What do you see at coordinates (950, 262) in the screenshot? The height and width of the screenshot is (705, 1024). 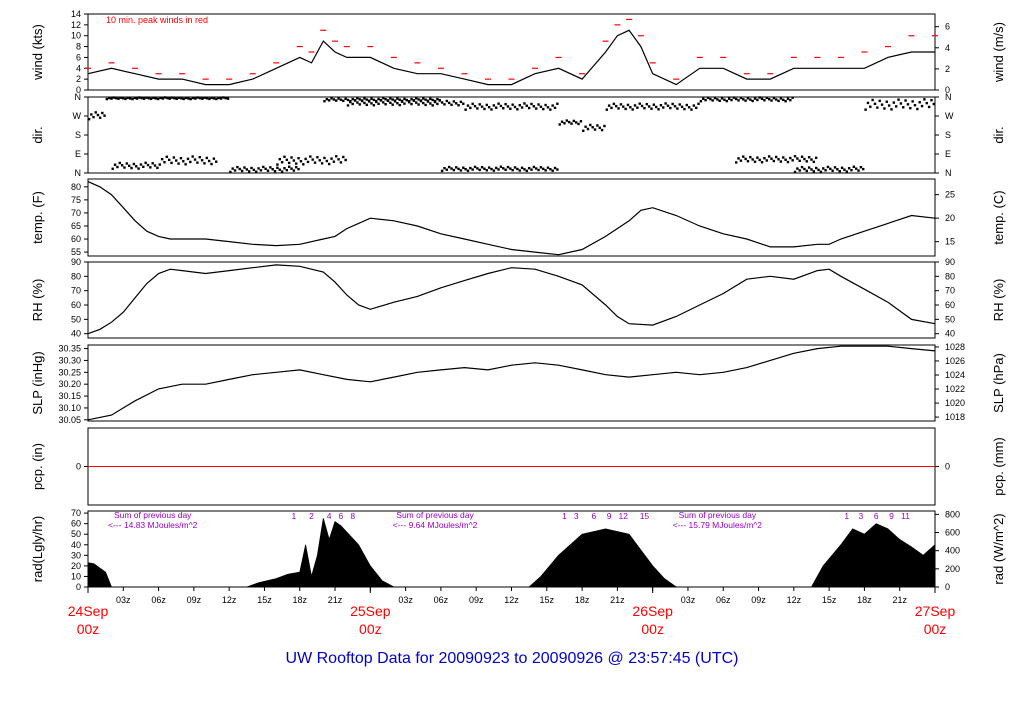 I see `rh-tick-label-right: 90` at bounding box center [950, 262].